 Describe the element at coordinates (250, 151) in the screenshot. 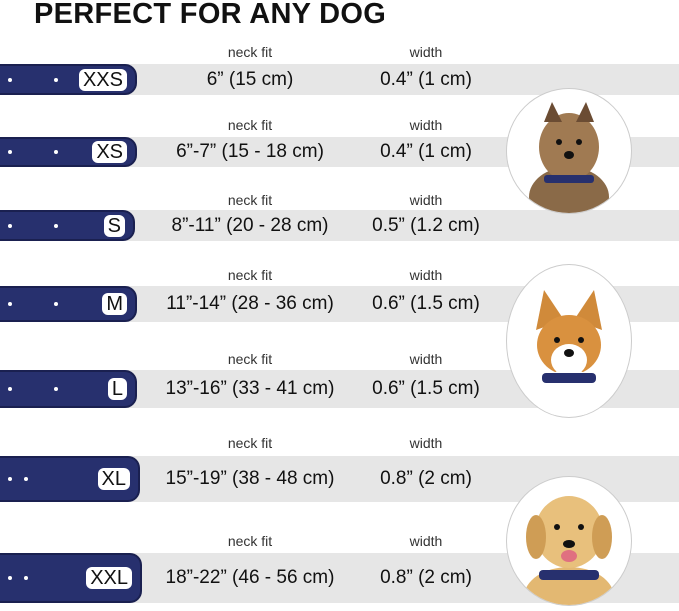

I see `neck-fit-value: 6”-7” (15 - 18 cm)` at that location.